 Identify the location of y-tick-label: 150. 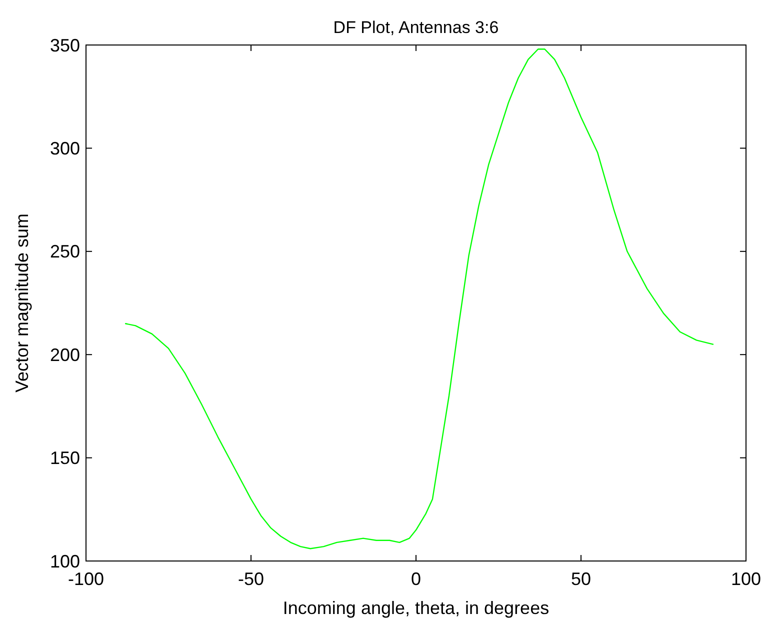
(65, 458).